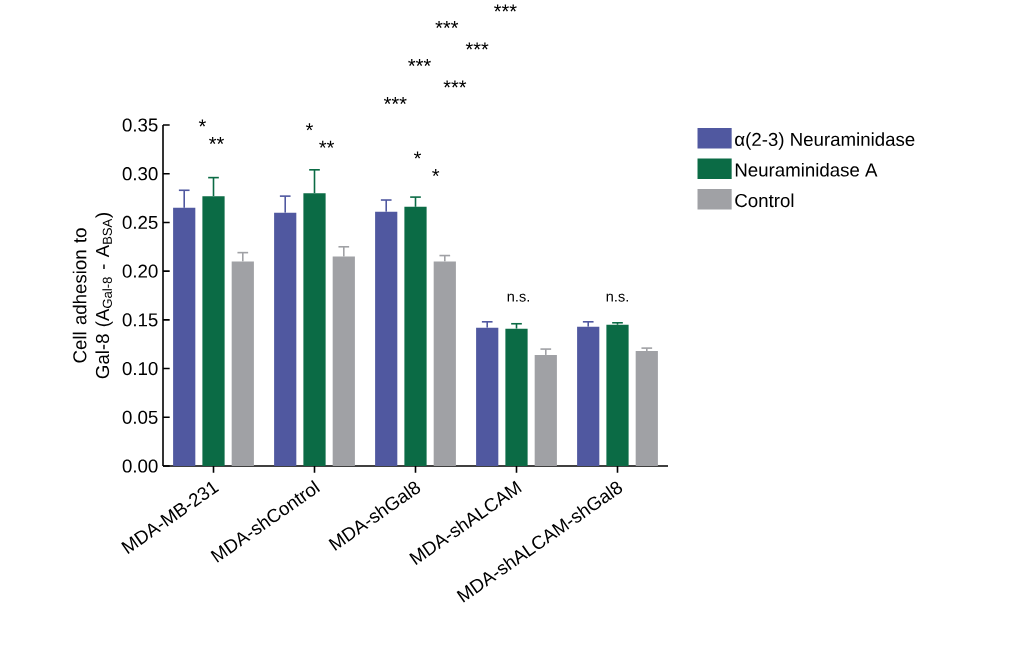  Describe the element at coordinates (140, 222) in the screenshot. I see `y-tick-label: 0.25` at that location.